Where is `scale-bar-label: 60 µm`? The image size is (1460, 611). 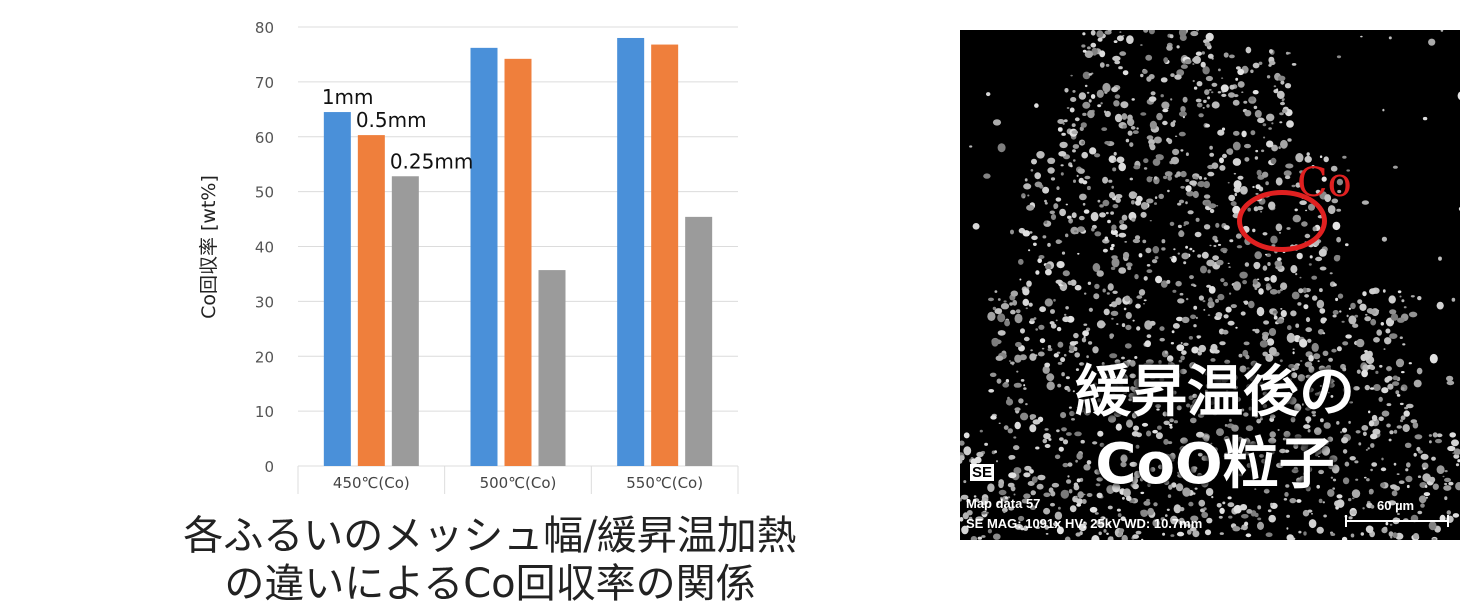 scale-bar-label: 60 µm is located at coordinates (1396, 505).